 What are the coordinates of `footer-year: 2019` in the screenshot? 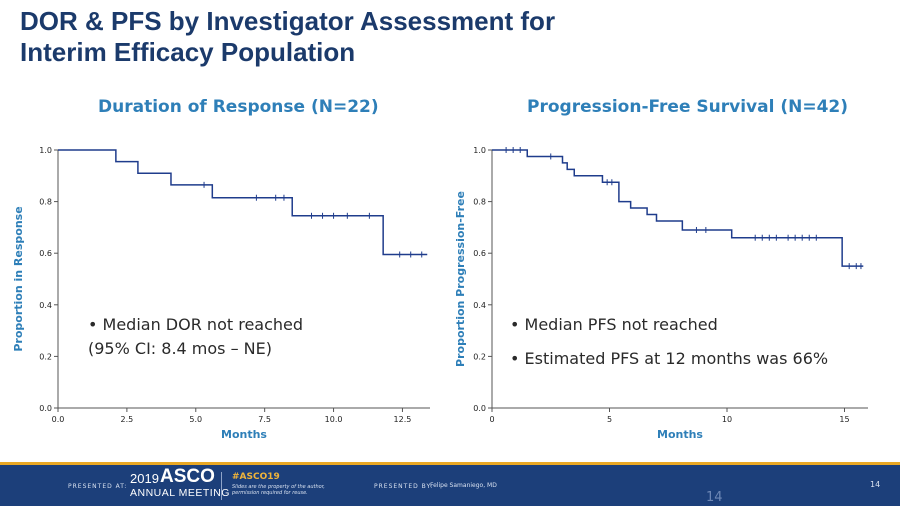 It's located at (144, 478).